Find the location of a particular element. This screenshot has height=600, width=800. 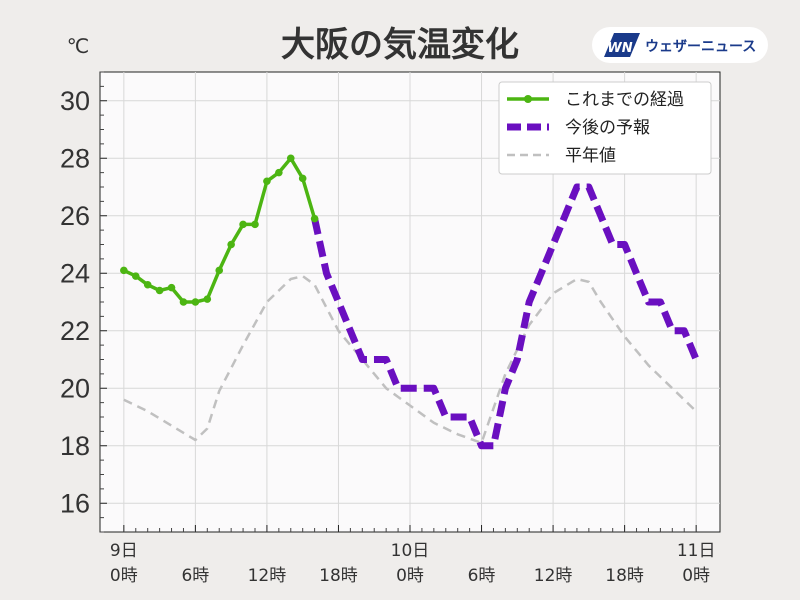

logo-badge-shape is located at coordinates (622, 45).